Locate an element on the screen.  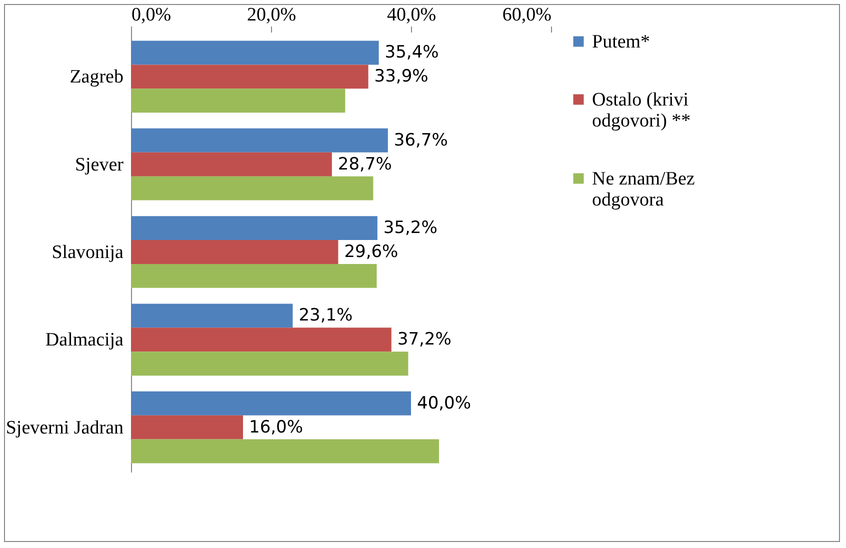
data-label: 23,1% is located at coordinates (325, 316).